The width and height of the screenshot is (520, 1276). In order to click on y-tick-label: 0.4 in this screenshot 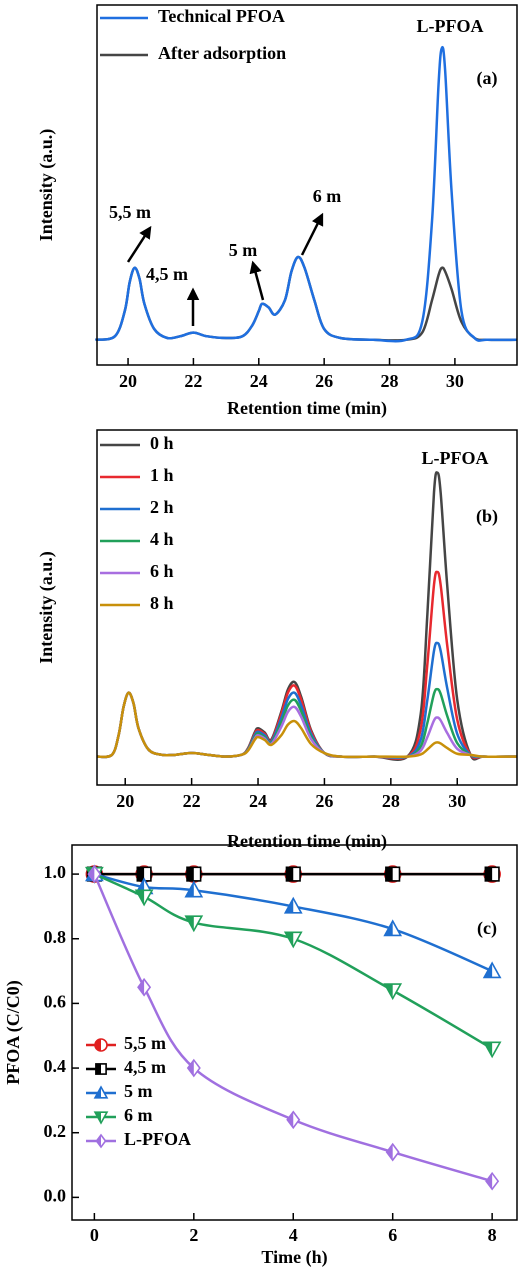, I will do `click(55, 1066)`.